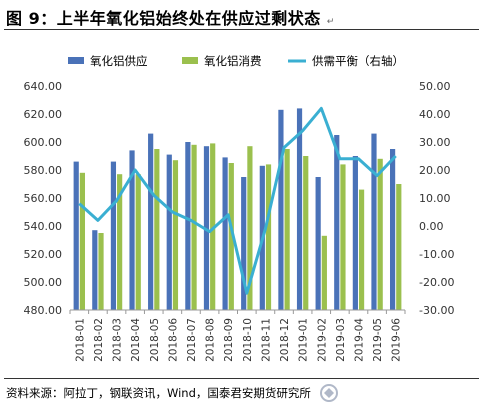  I want to click on x-tick-label: 2018-05, so click(155, 340).